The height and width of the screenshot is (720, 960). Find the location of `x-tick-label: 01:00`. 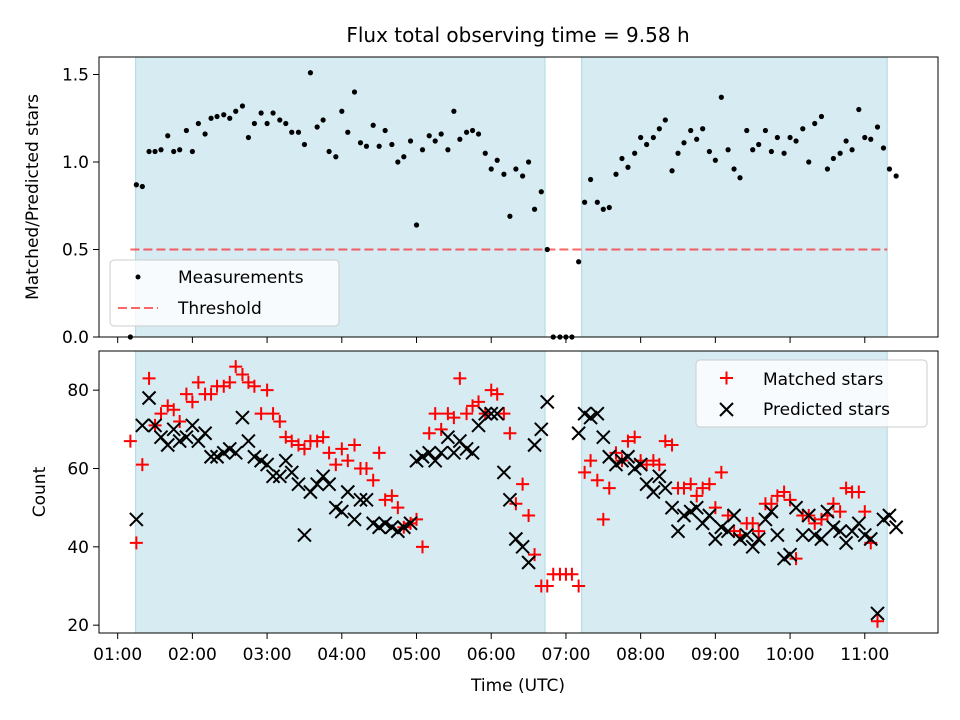

x-tick-label: 01:00 is located at coordinates (117, 655).